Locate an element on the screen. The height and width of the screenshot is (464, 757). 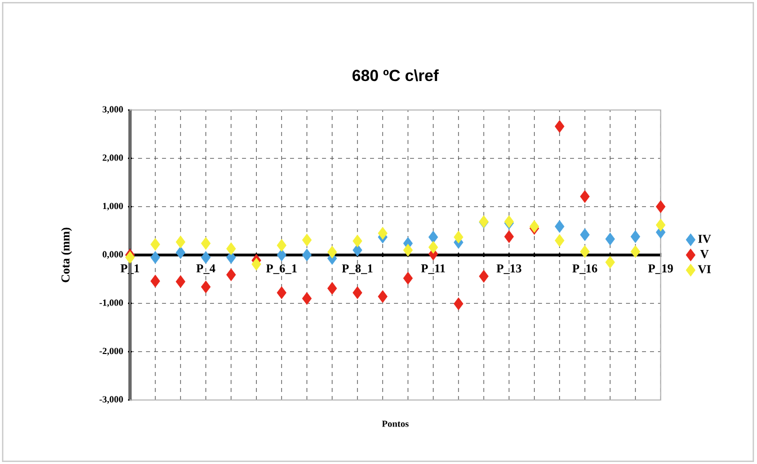
y-tick-label: -3,000 is located at coordinates (111, 400).